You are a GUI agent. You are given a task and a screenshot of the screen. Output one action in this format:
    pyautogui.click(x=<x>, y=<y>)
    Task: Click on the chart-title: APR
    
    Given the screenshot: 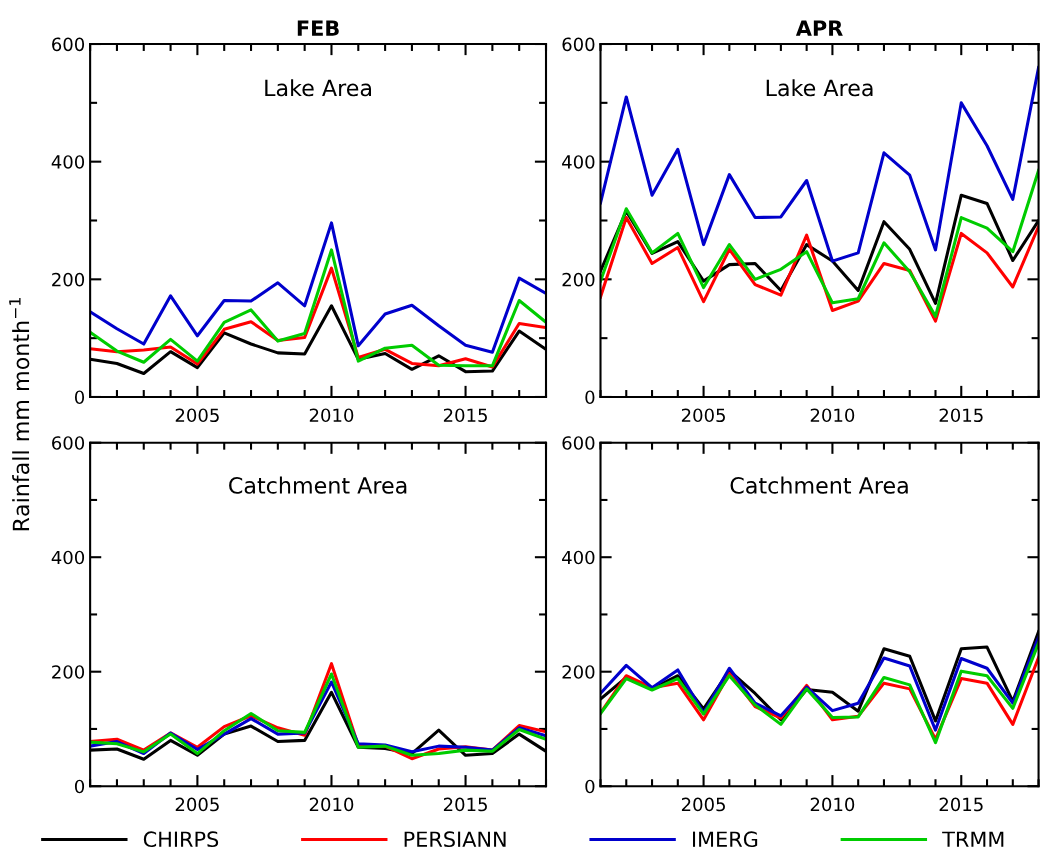 What is the action you would take?
    pyautogui.click(x=819, y=28)
    